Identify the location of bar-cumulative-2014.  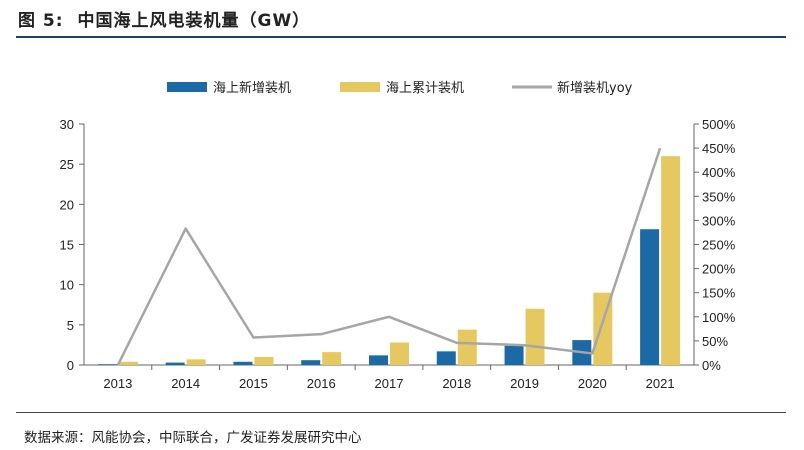
(196, 362).